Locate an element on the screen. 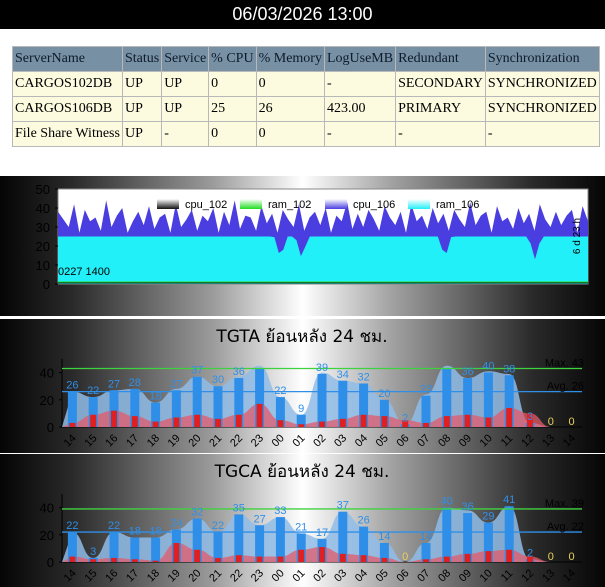 Image resolution: width=605 pixels, height=587 pixels. data-label: 41 is located at coordinates (509, 500).